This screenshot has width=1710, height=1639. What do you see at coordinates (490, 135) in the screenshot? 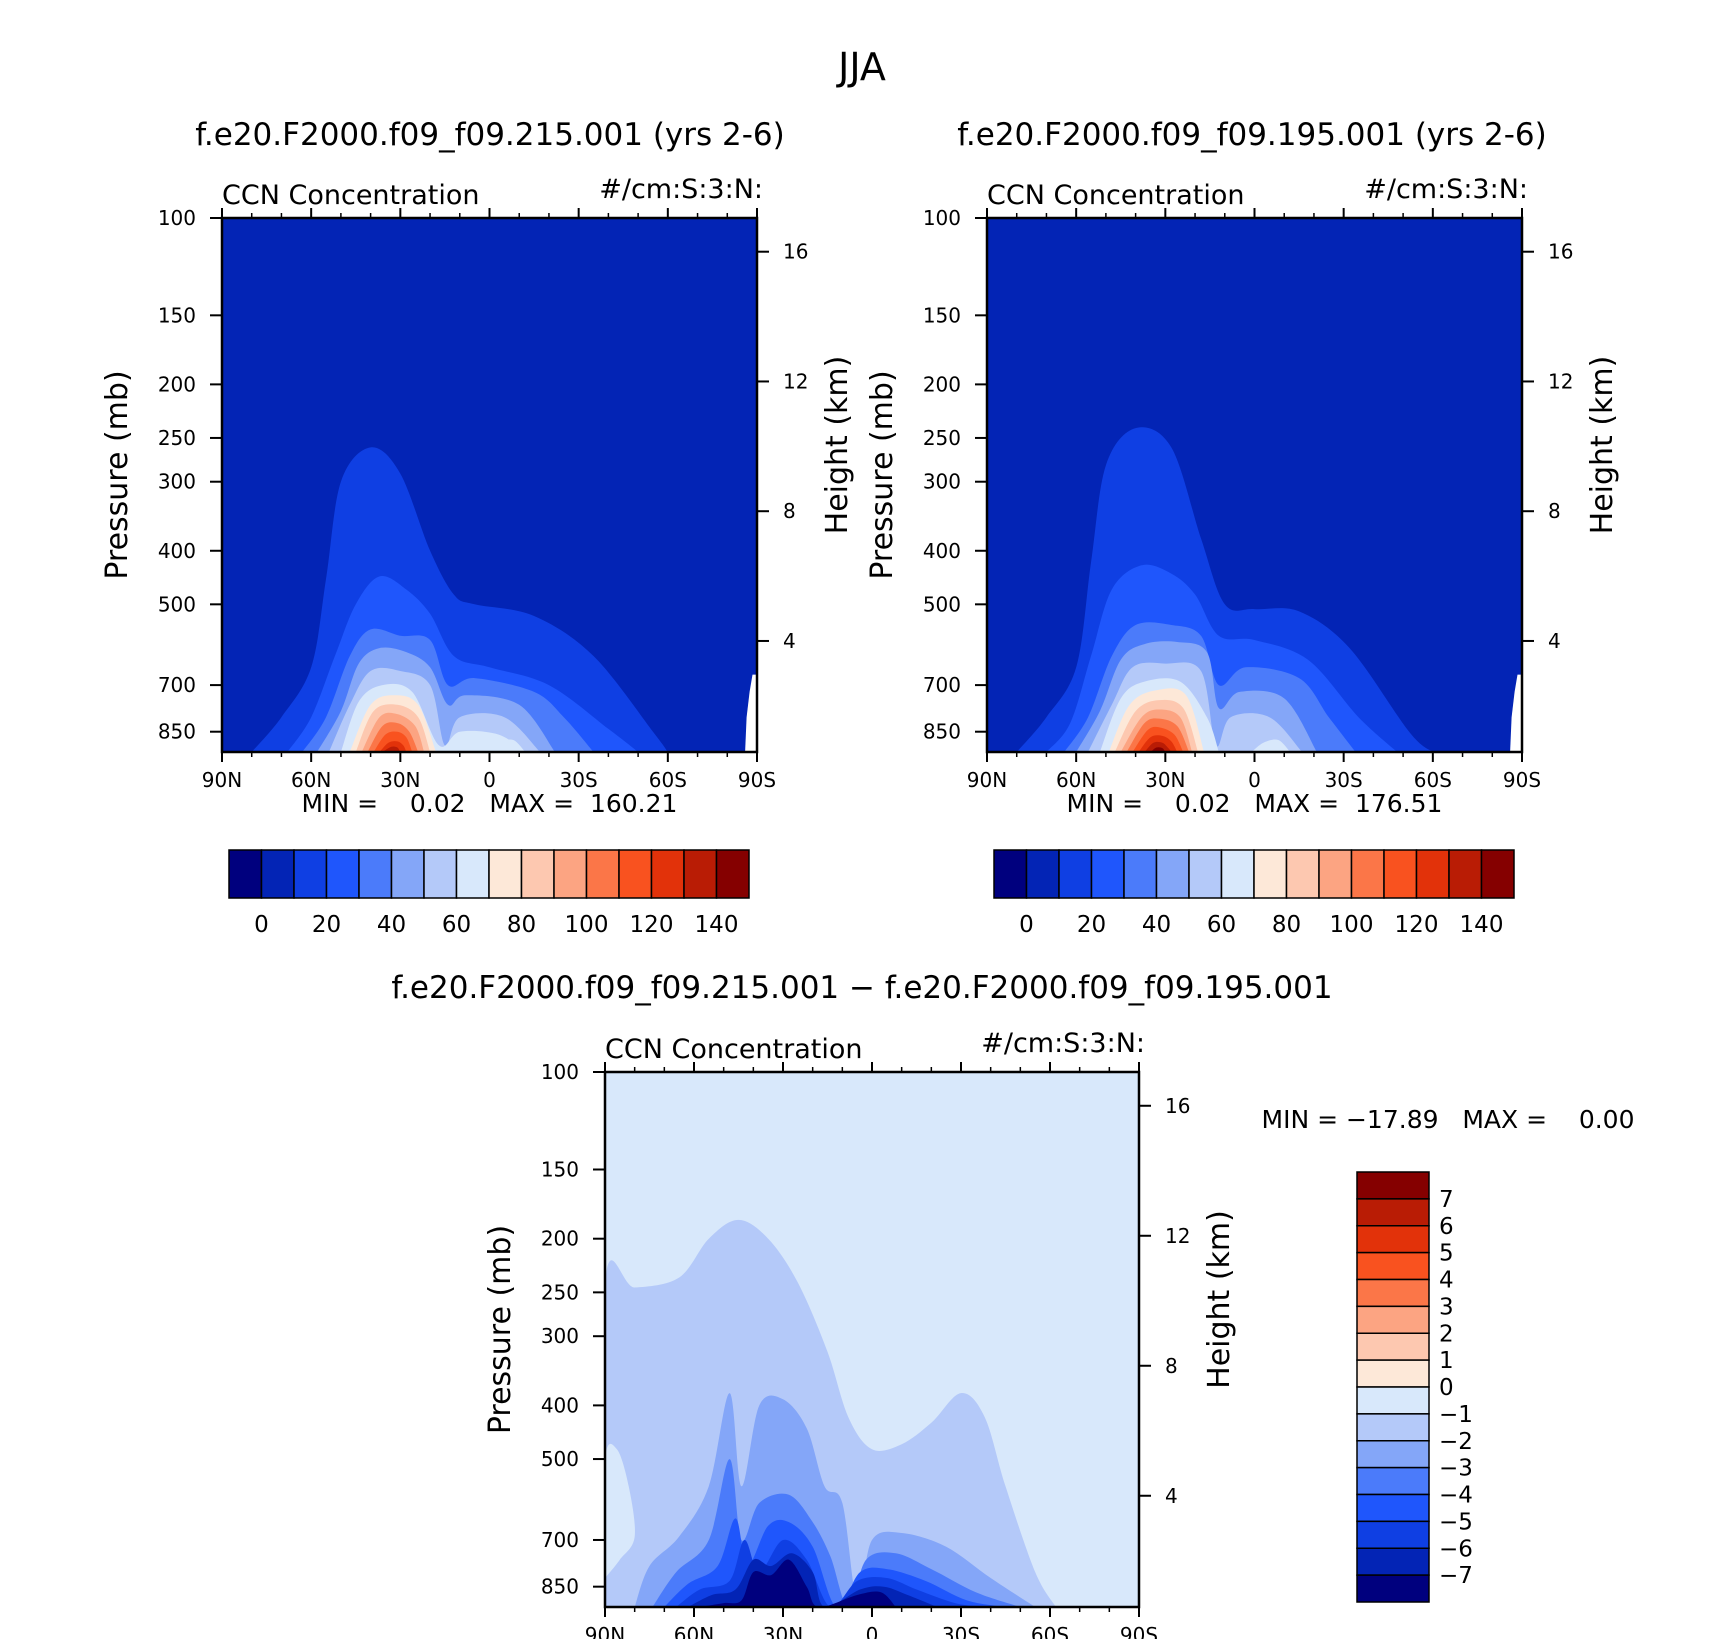
I see `panel-title: f.e20.F2000.f09_f09.215.001 (yrs 2-6)` at bounding box center [490, 135].